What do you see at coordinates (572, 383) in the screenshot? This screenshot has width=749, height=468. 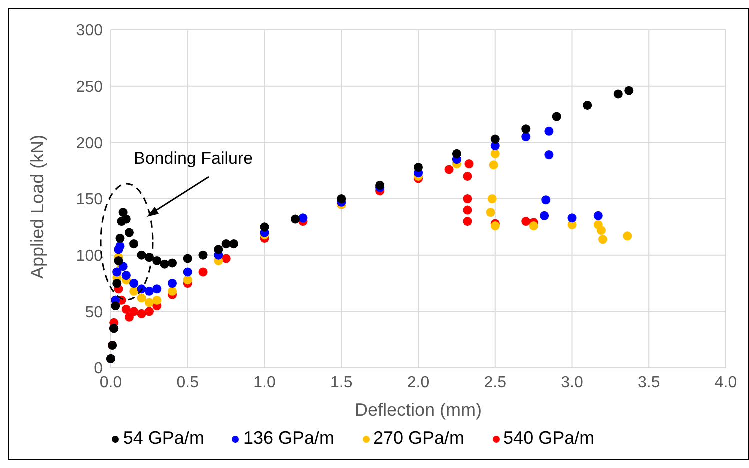 I see `x-tick-label: 3.0` at bounding box center [572, 383].